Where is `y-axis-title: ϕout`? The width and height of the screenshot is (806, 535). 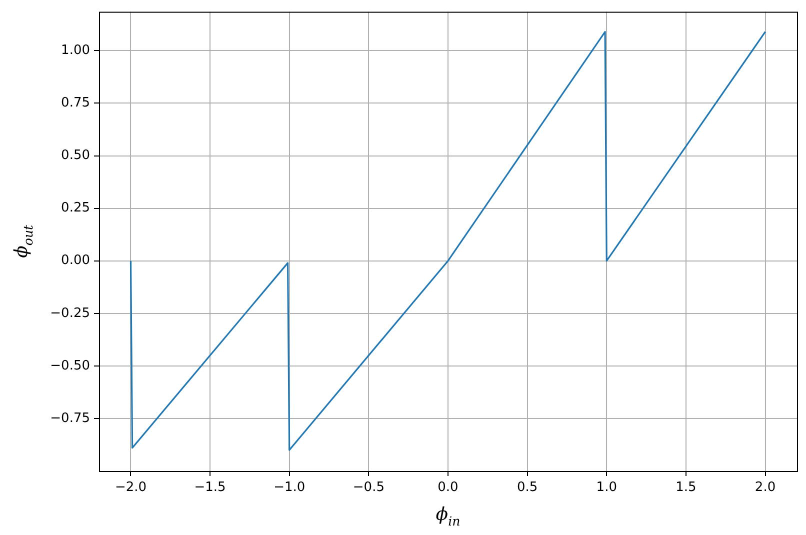
y-axis-title: ϕout is located at coordinates (23, 241).